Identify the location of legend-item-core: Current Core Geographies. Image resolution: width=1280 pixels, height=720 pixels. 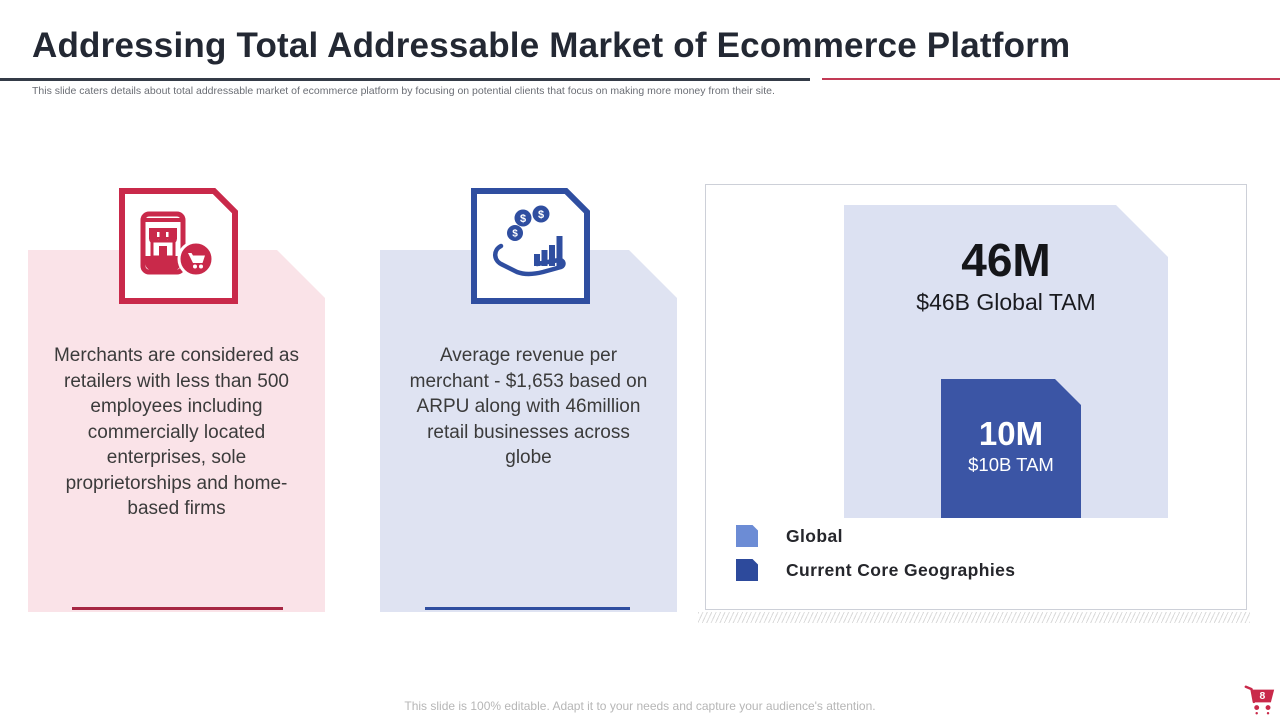
(875, 570).